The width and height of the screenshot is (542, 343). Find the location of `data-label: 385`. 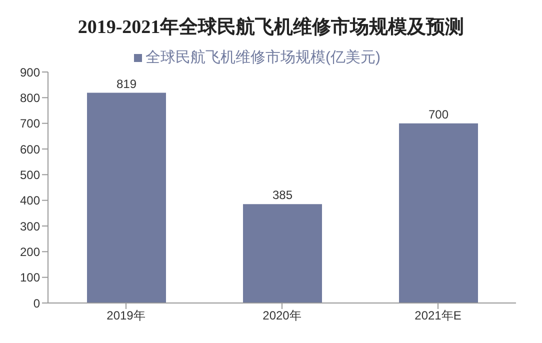

data-label: 385 is located at coordinates (282, 195).